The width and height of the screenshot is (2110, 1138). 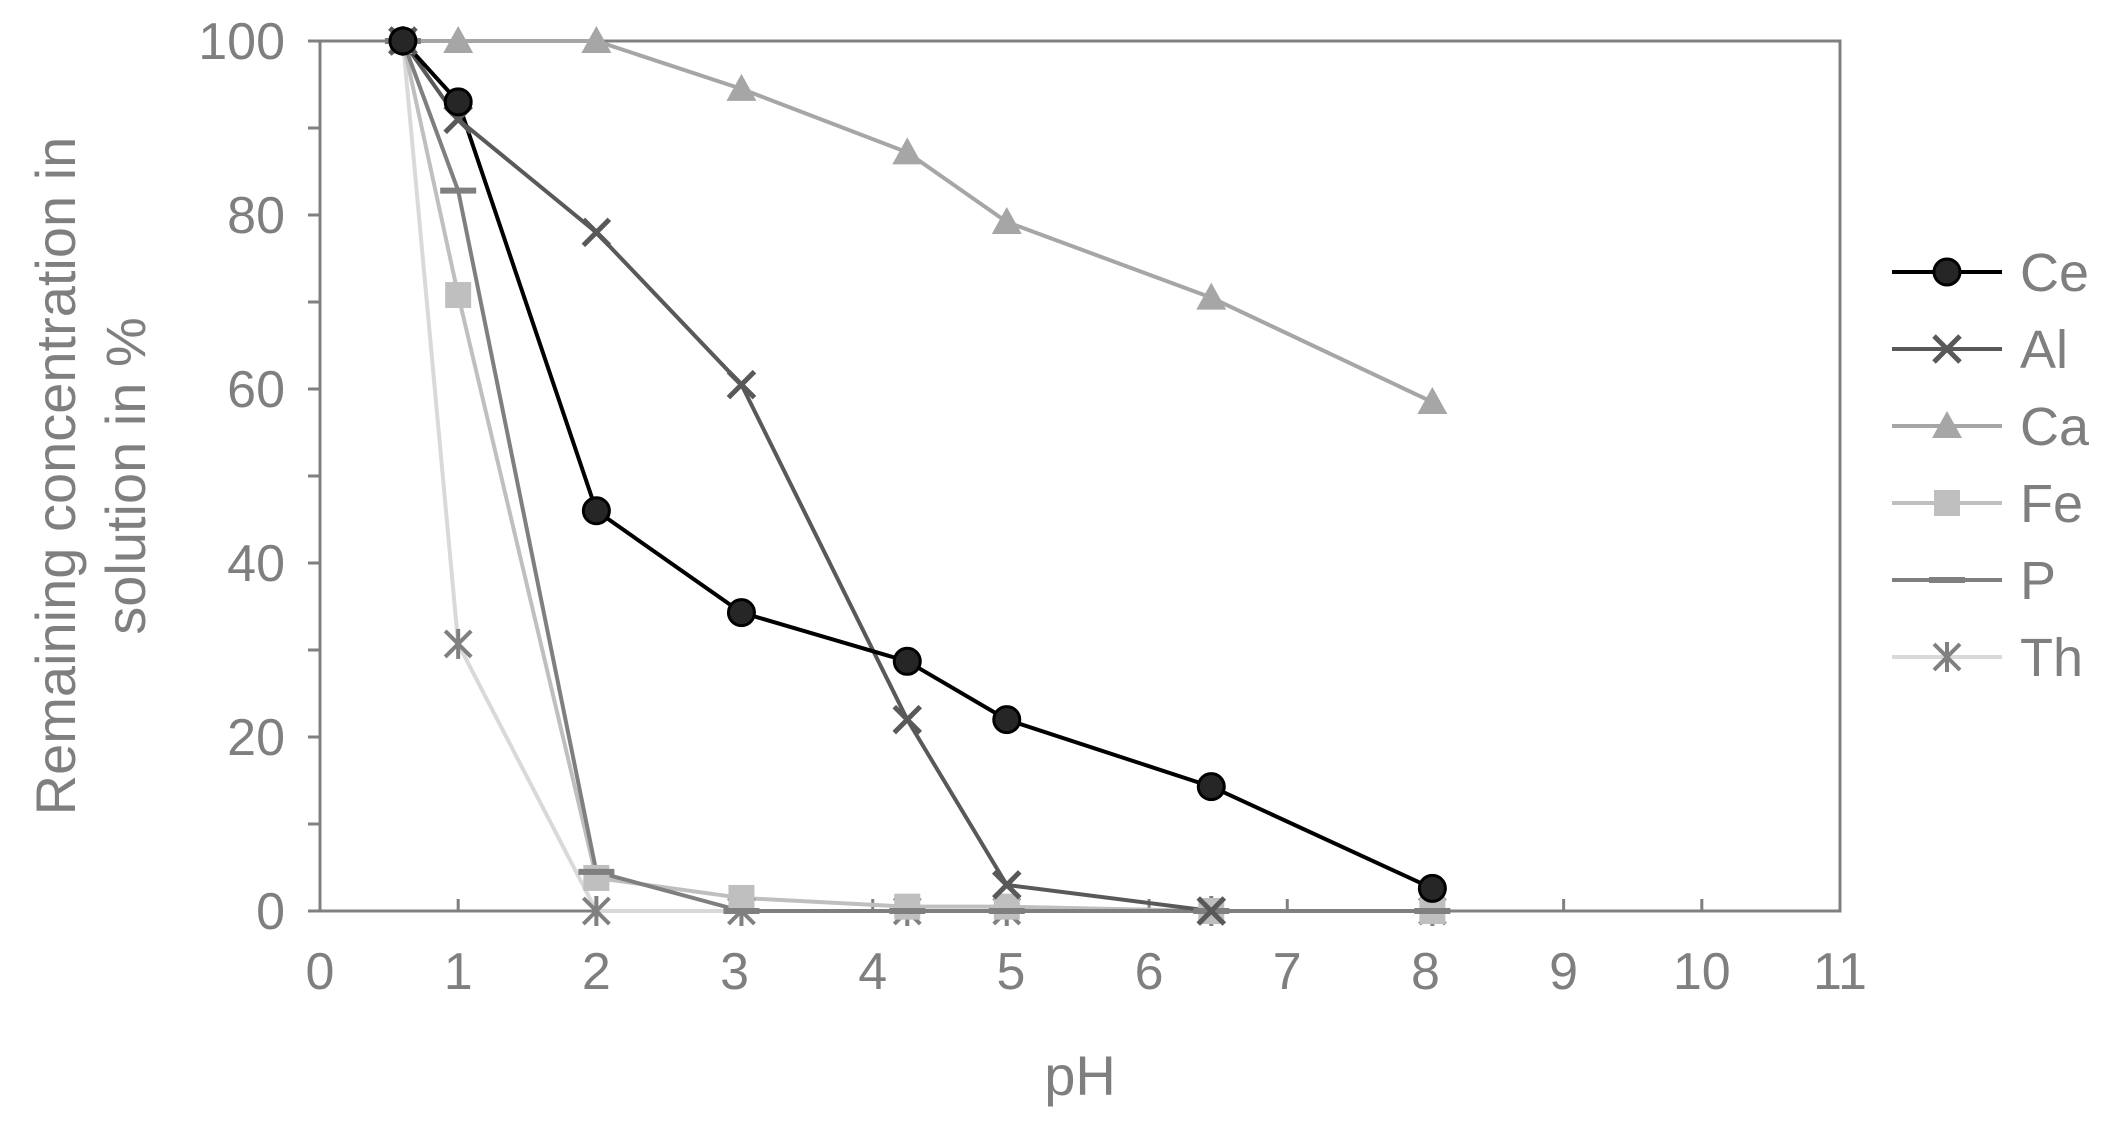 What do you see at coordinates (1425, 972) in the screenshot?
I see `x-tick-label: 8` at bounding box center [1425, 972].